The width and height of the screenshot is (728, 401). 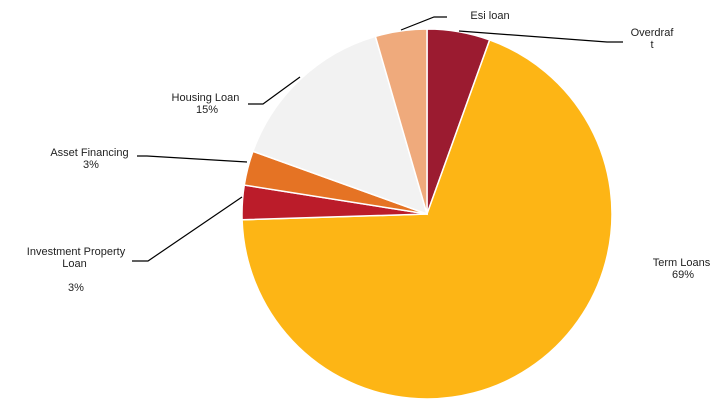 What do you see at coordinates (187, 229) in the screenshot?
I see `leader-line-investment-property-loan` at bounding box center [187, 229].